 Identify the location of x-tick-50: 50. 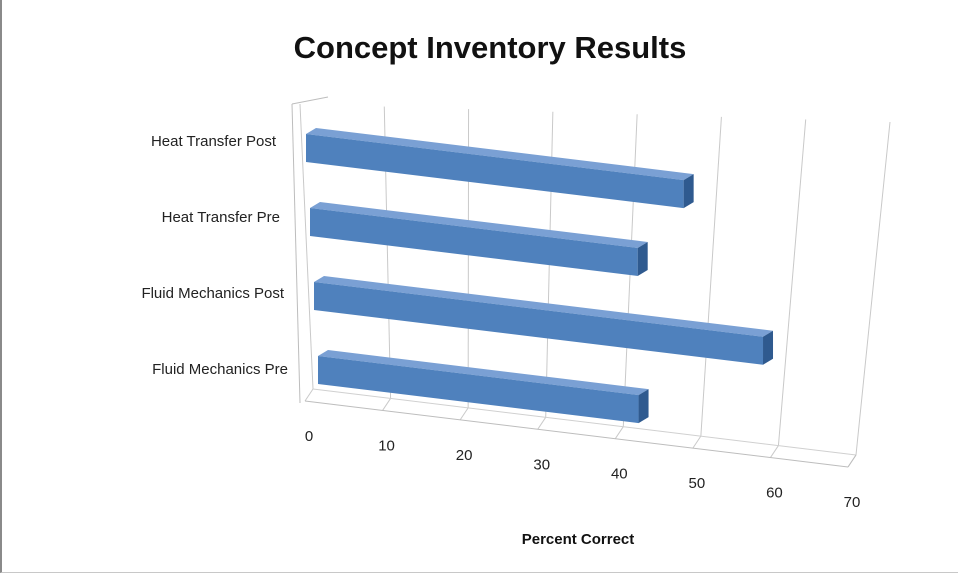
(697, 483).